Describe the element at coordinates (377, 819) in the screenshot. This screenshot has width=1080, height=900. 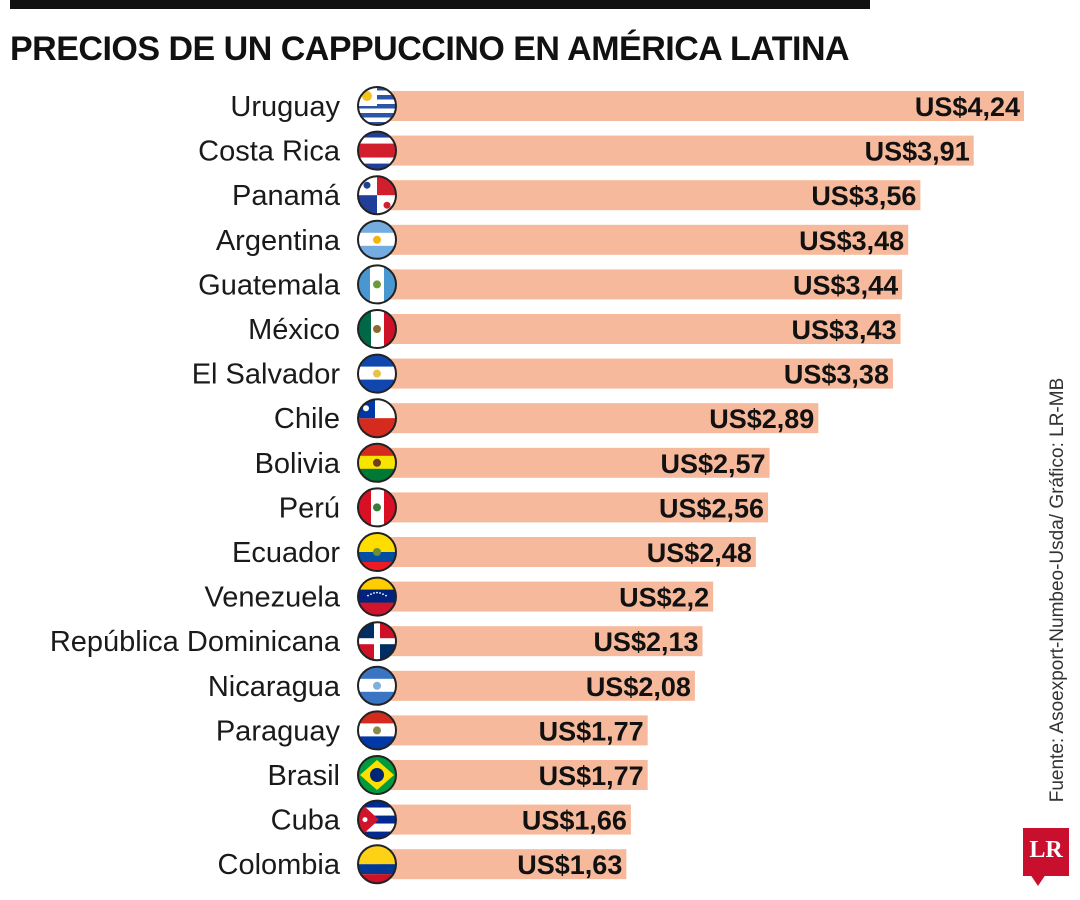
I see `flag-cuba-icon` at that location.